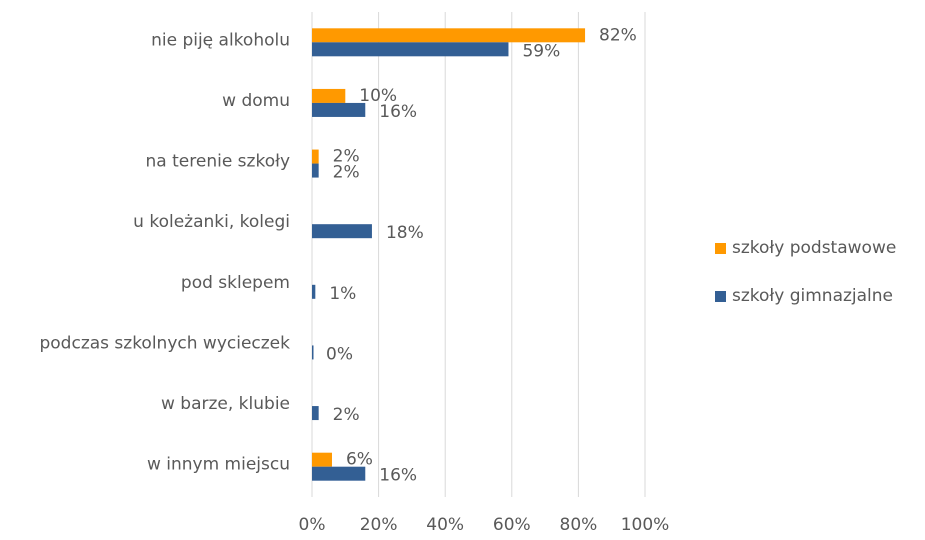 The width and height of the screenshot is (925, 540). What do you see at coordinates (579, 525) in the screenshot?
I see `x-tick-label: 80%` at bounding box center [579, 525].